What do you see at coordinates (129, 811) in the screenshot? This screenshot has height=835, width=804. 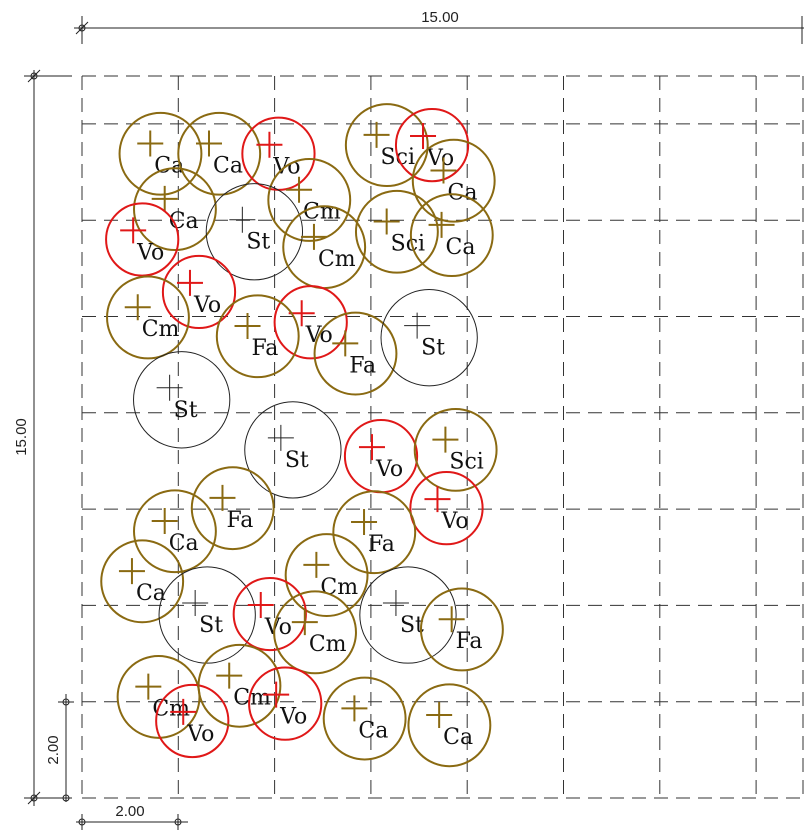 I see `small-horizontal-dimension-label: 2.00` at bounding box center [129, 811].